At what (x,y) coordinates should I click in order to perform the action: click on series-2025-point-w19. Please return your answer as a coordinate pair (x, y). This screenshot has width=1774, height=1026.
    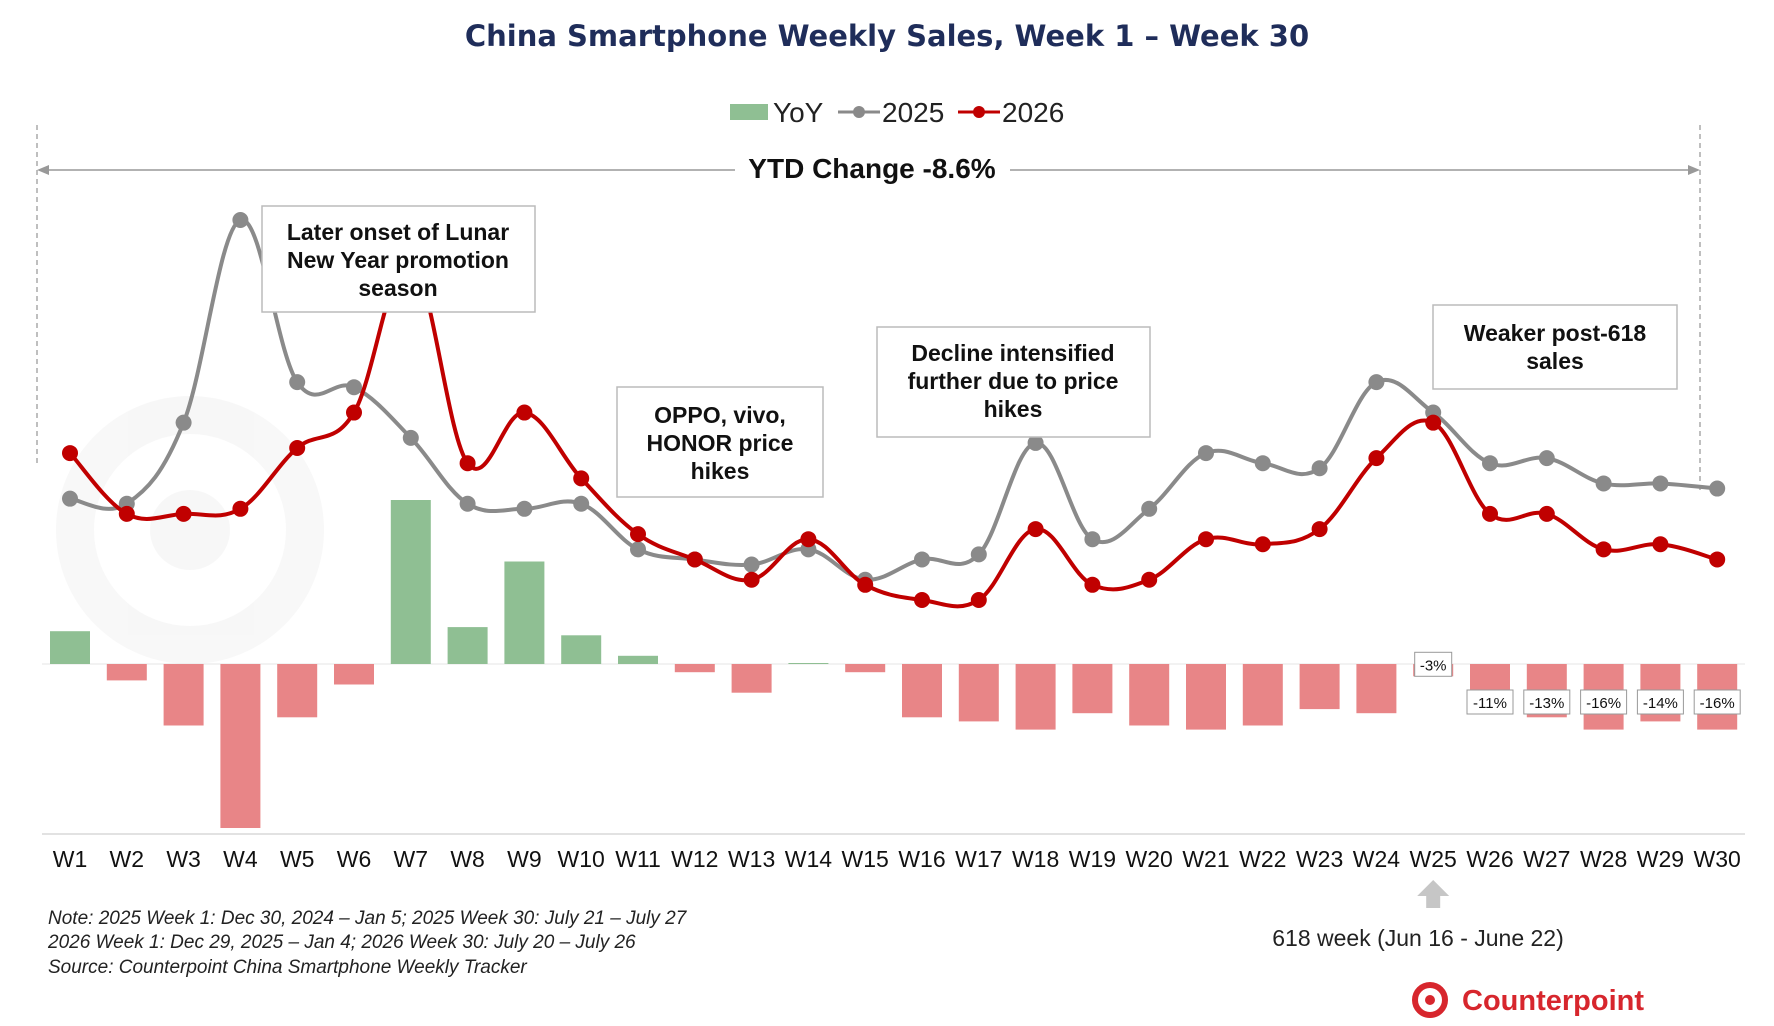
    Looking at the image, I should click on (1092, 539).